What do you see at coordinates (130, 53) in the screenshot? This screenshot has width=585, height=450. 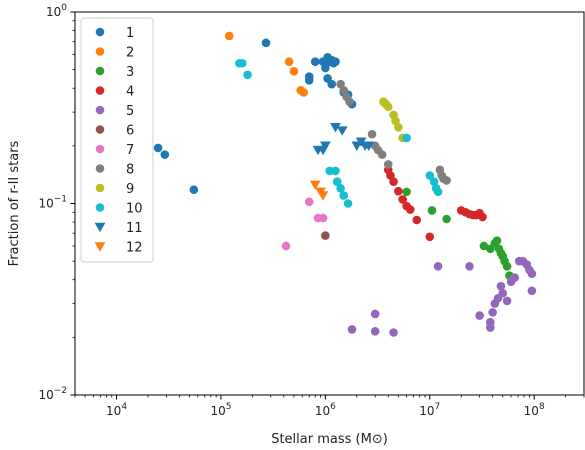 I see `legend-label: 2` at bounding box center [130, 53].